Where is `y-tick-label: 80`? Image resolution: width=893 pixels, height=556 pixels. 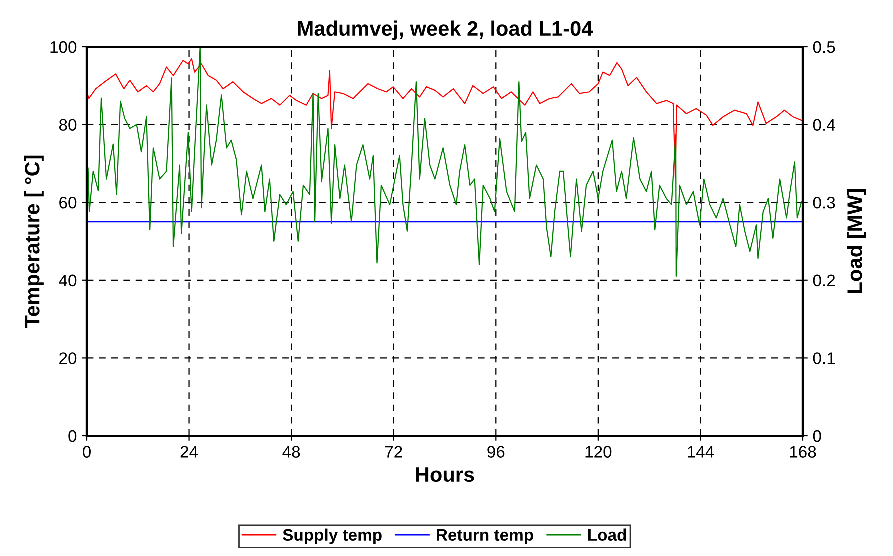 y-tick-label: 80 is located at coordinates (68, 125).